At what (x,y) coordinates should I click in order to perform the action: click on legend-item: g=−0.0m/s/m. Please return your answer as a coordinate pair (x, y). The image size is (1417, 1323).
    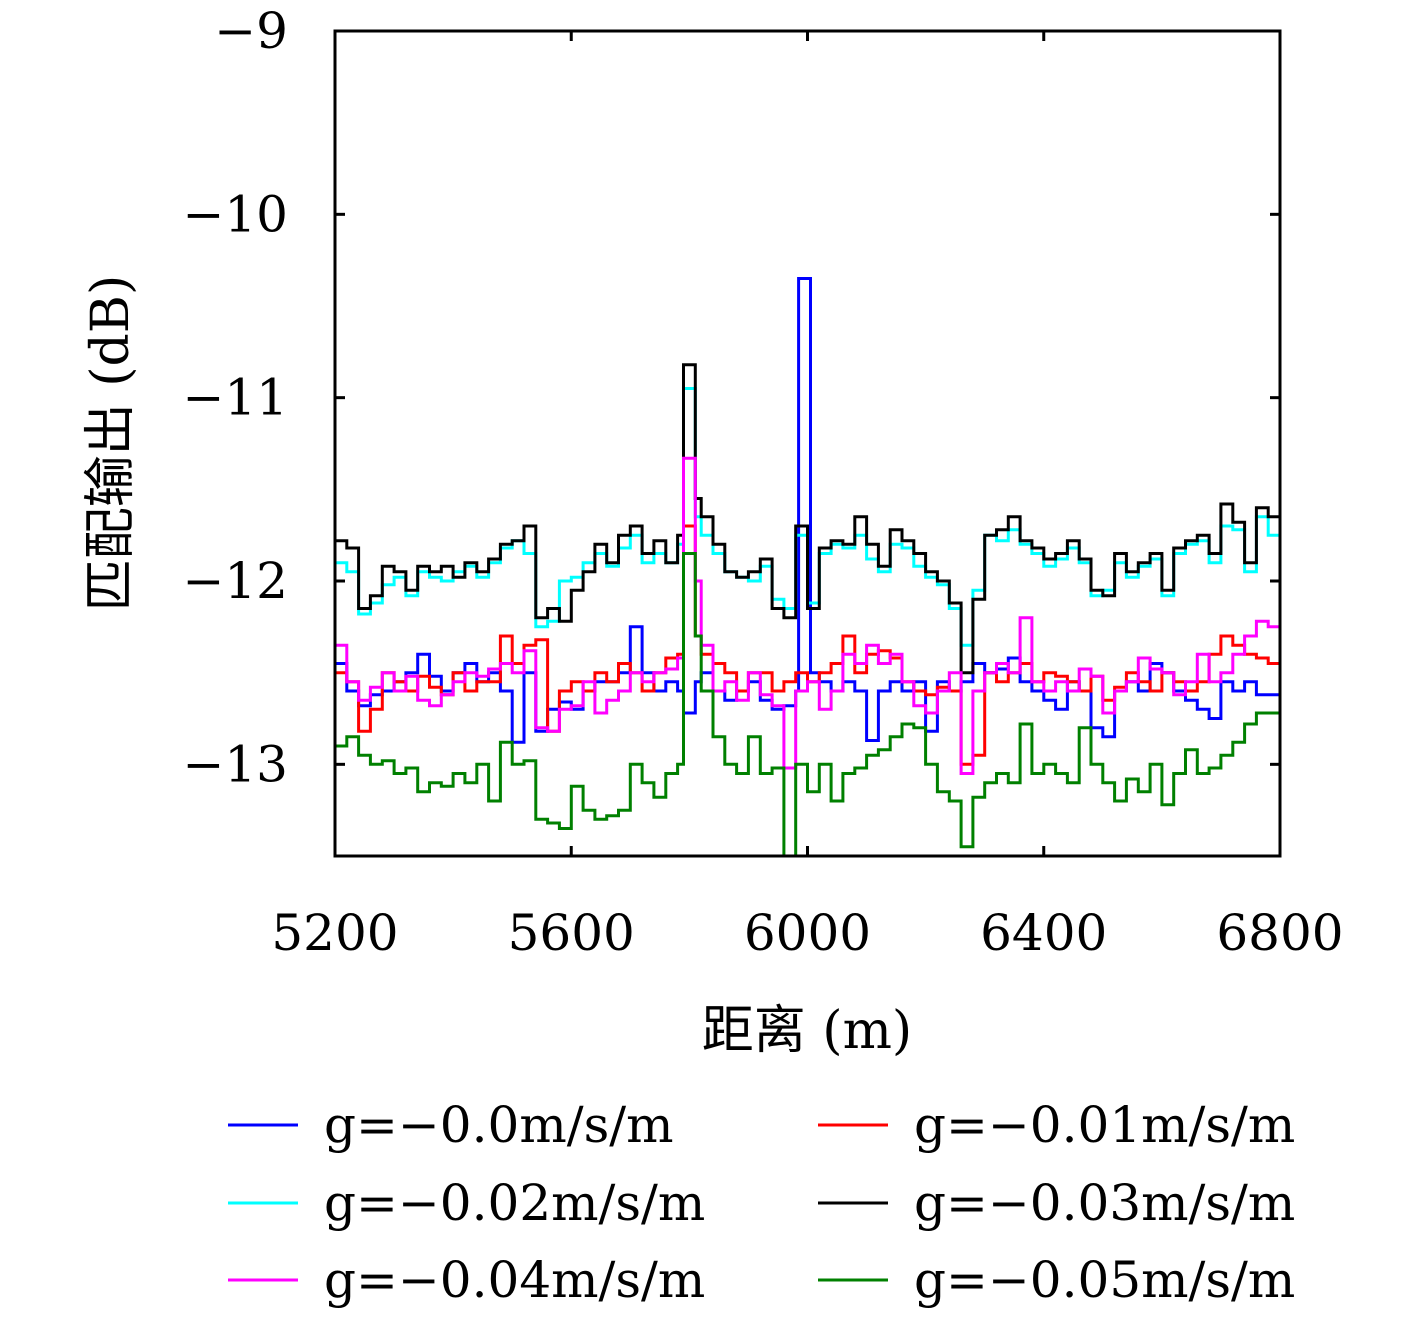
    Looking at the image, I should click on (451, 1125).